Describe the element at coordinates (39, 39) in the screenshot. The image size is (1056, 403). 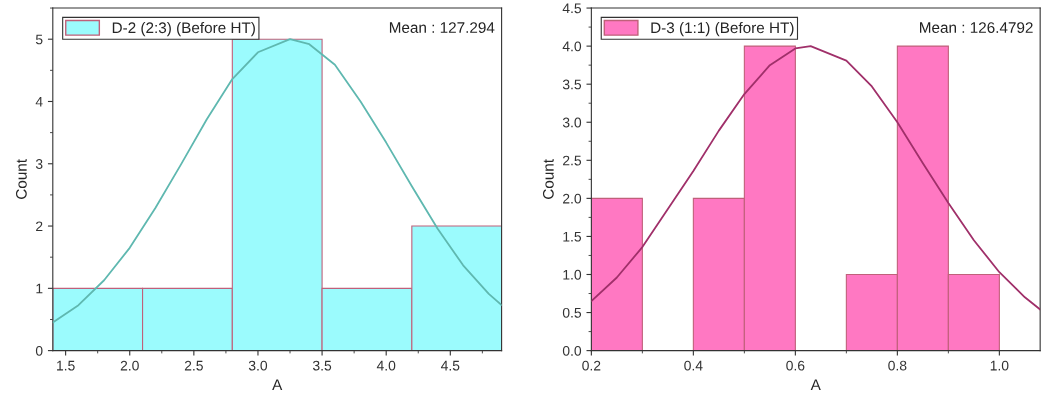
I see `y-tick-label: 5` at that location.